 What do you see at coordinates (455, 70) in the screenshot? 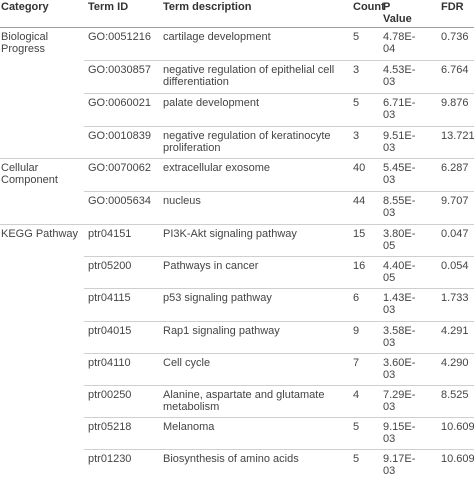
I see `fdr-cell: 6.764` at bounding box center [455, 70].